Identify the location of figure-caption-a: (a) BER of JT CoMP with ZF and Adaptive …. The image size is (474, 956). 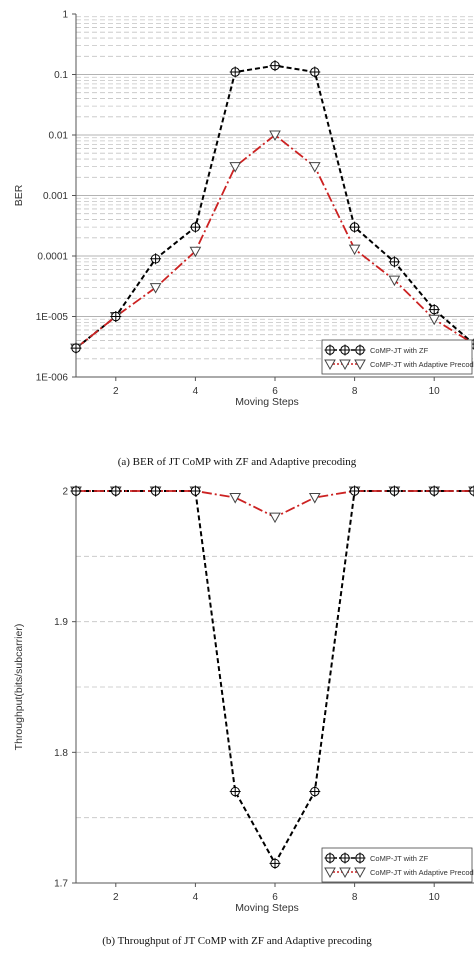
(237, 462).